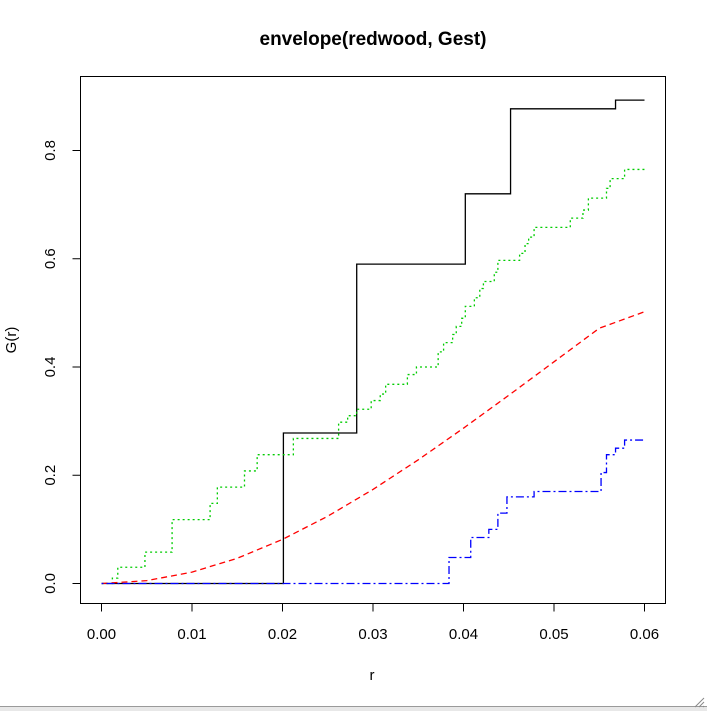 The width and height of the screenshot is (707, 711). Describe the element at coordinates (373, 623) in the screenshot. I see `x-axis: 0.00 0.01 0.02 0.03 0.04 0.05 0.06` at that location.